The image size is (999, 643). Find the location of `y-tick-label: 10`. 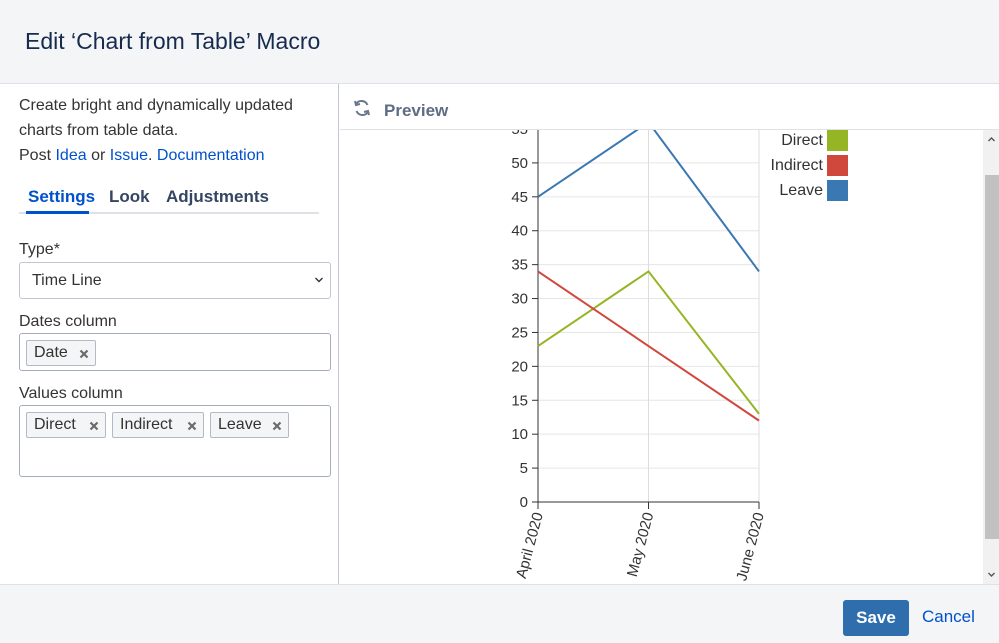

y-tick-label: 10 is located at coordinates (519, 434).